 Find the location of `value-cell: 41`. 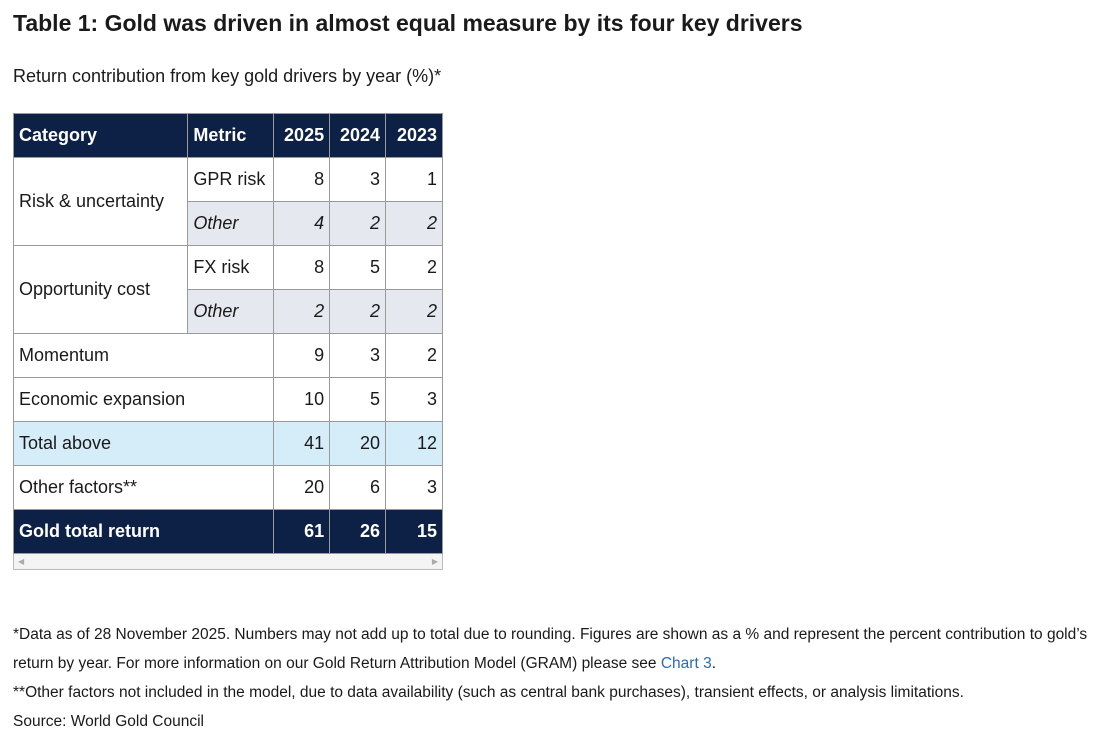

value-cell: 41 is located at coordinates (302, 443).